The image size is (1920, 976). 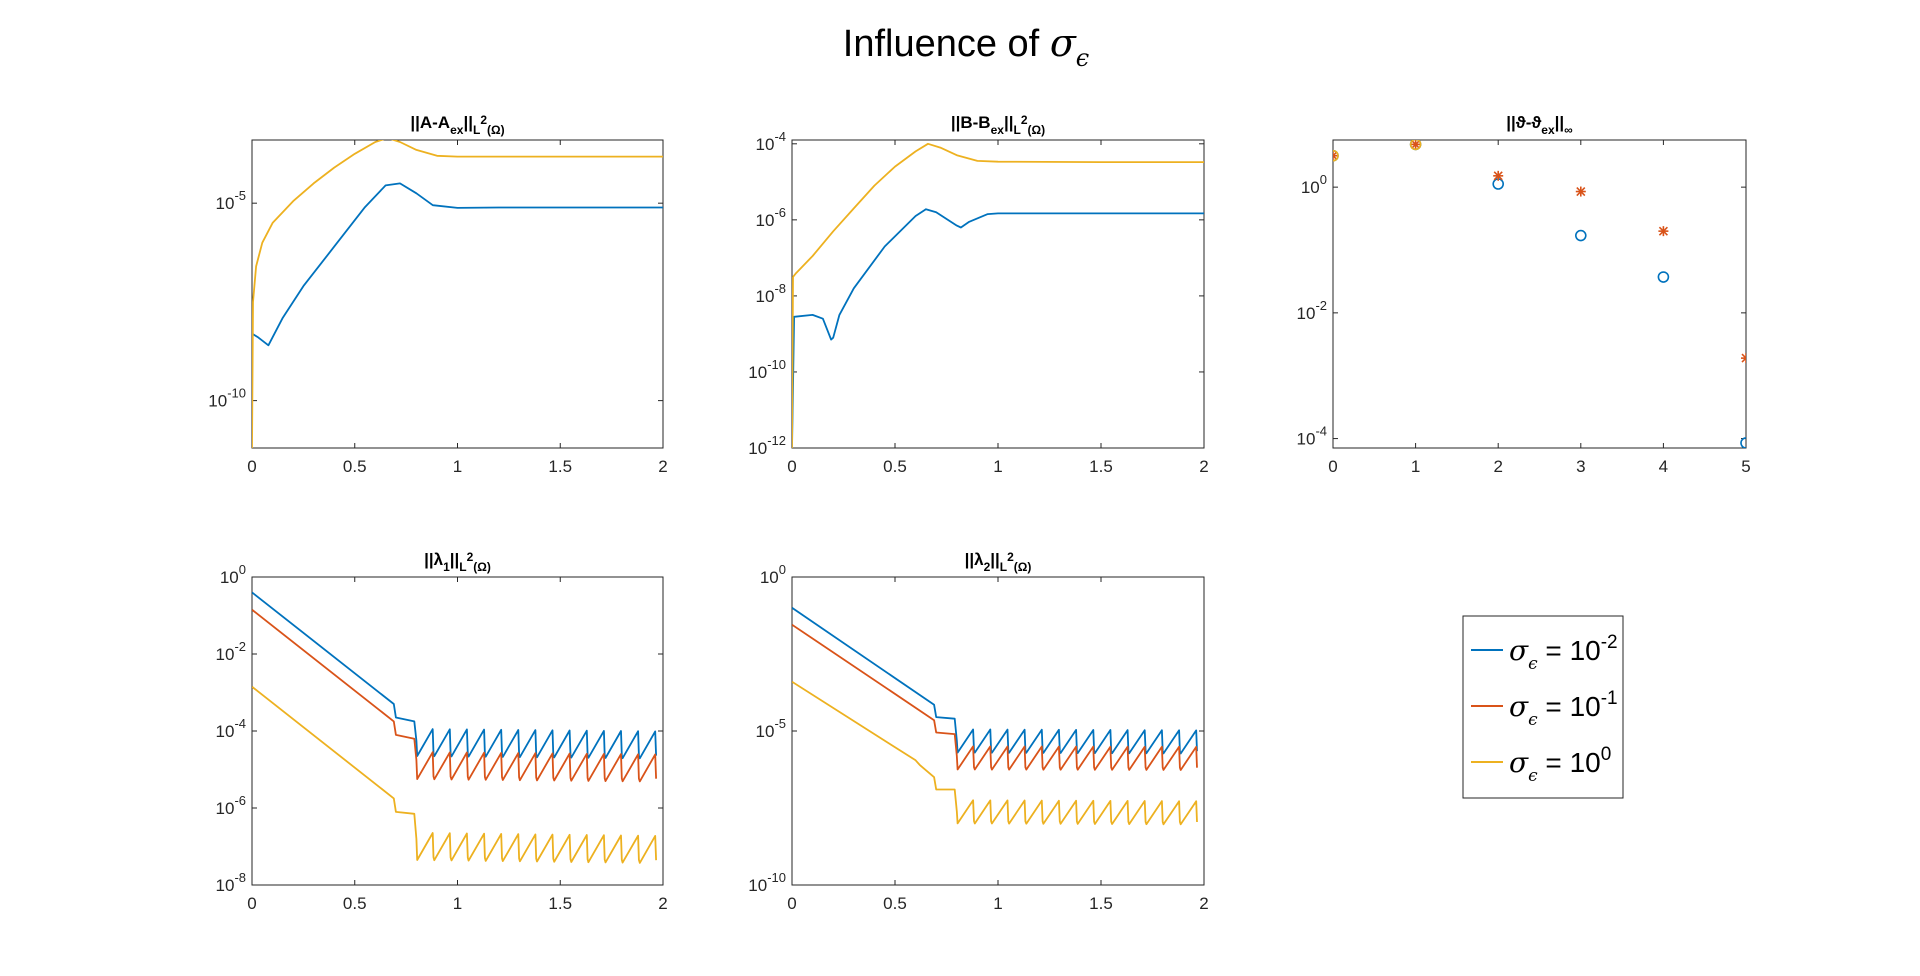 What do you see at coordinates (457, 125) in the screenshot?
I see `subplot-title: ||A-Aex||L2(Ω)` at bounding box center [457, 125].